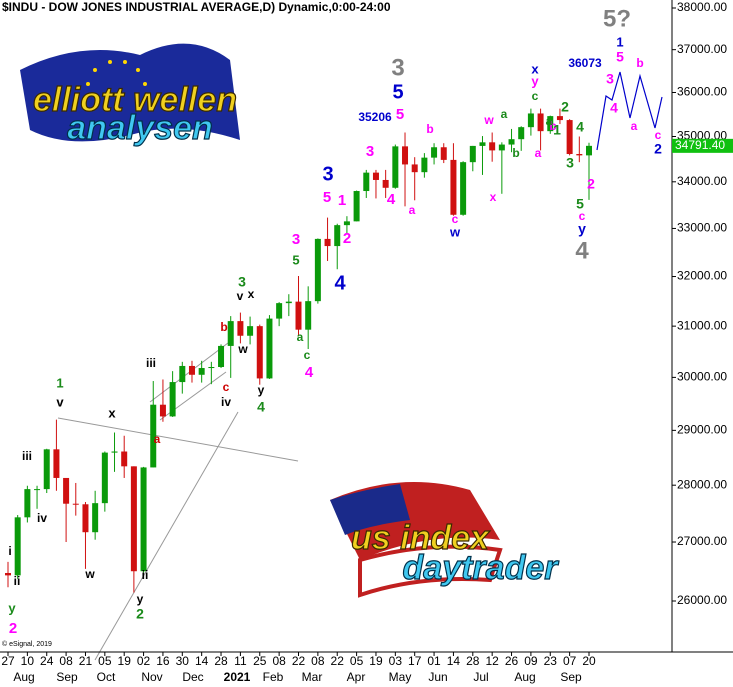  Describe the element at coordinates (116, 73) in the screenshot. I see `logo-stars` at that location.